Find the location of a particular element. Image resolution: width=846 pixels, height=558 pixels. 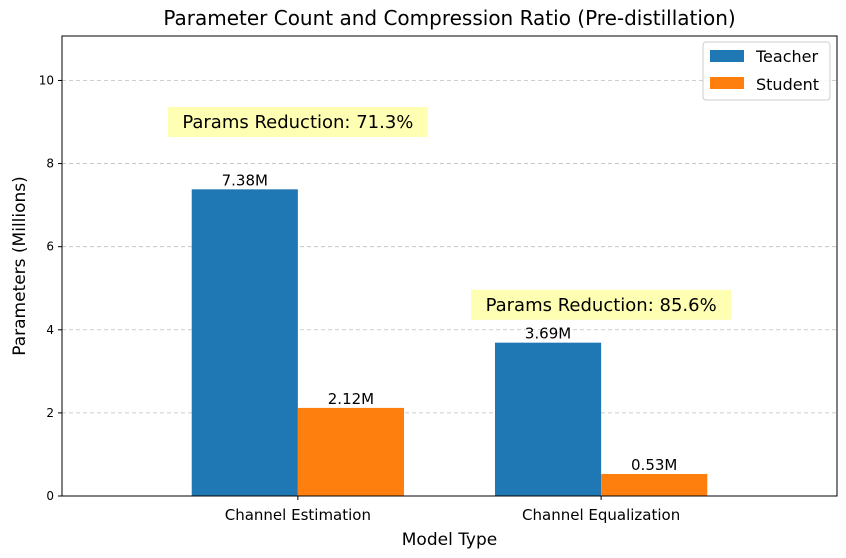

y-axis-ticks: 0 2 4 6 8 10 is located at coordinates (50, 288).